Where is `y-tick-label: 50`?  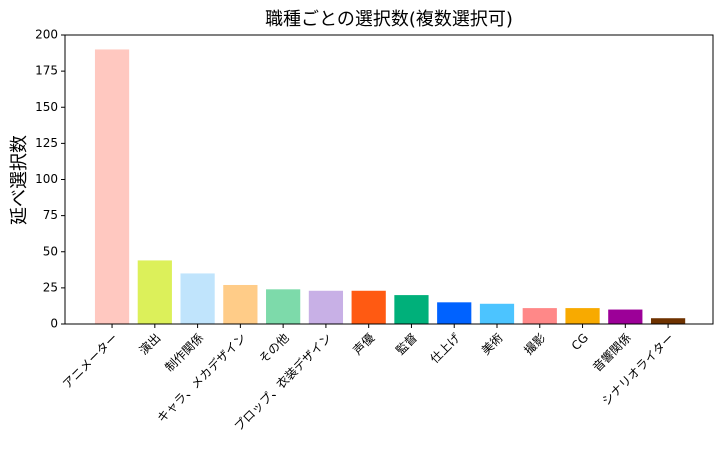
y-tick-label: 50 is located at coordinates (50, 251).